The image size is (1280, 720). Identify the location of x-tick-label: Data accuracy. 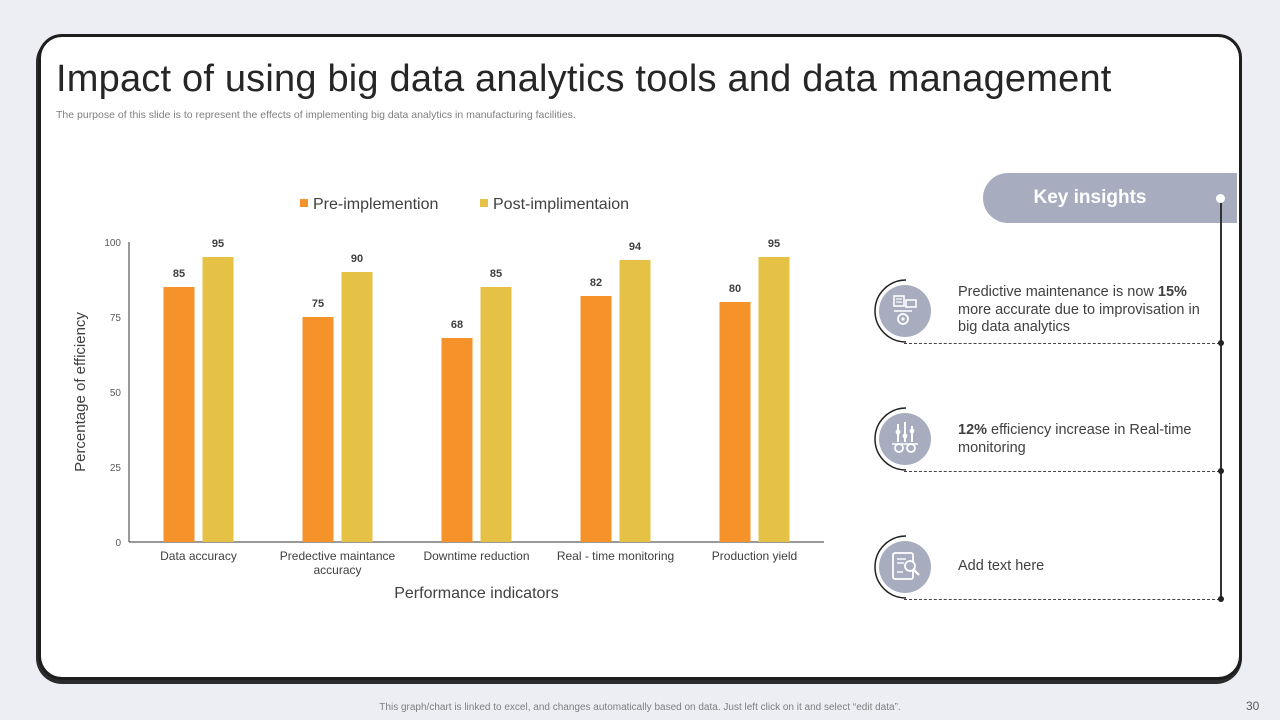
(198, 556).